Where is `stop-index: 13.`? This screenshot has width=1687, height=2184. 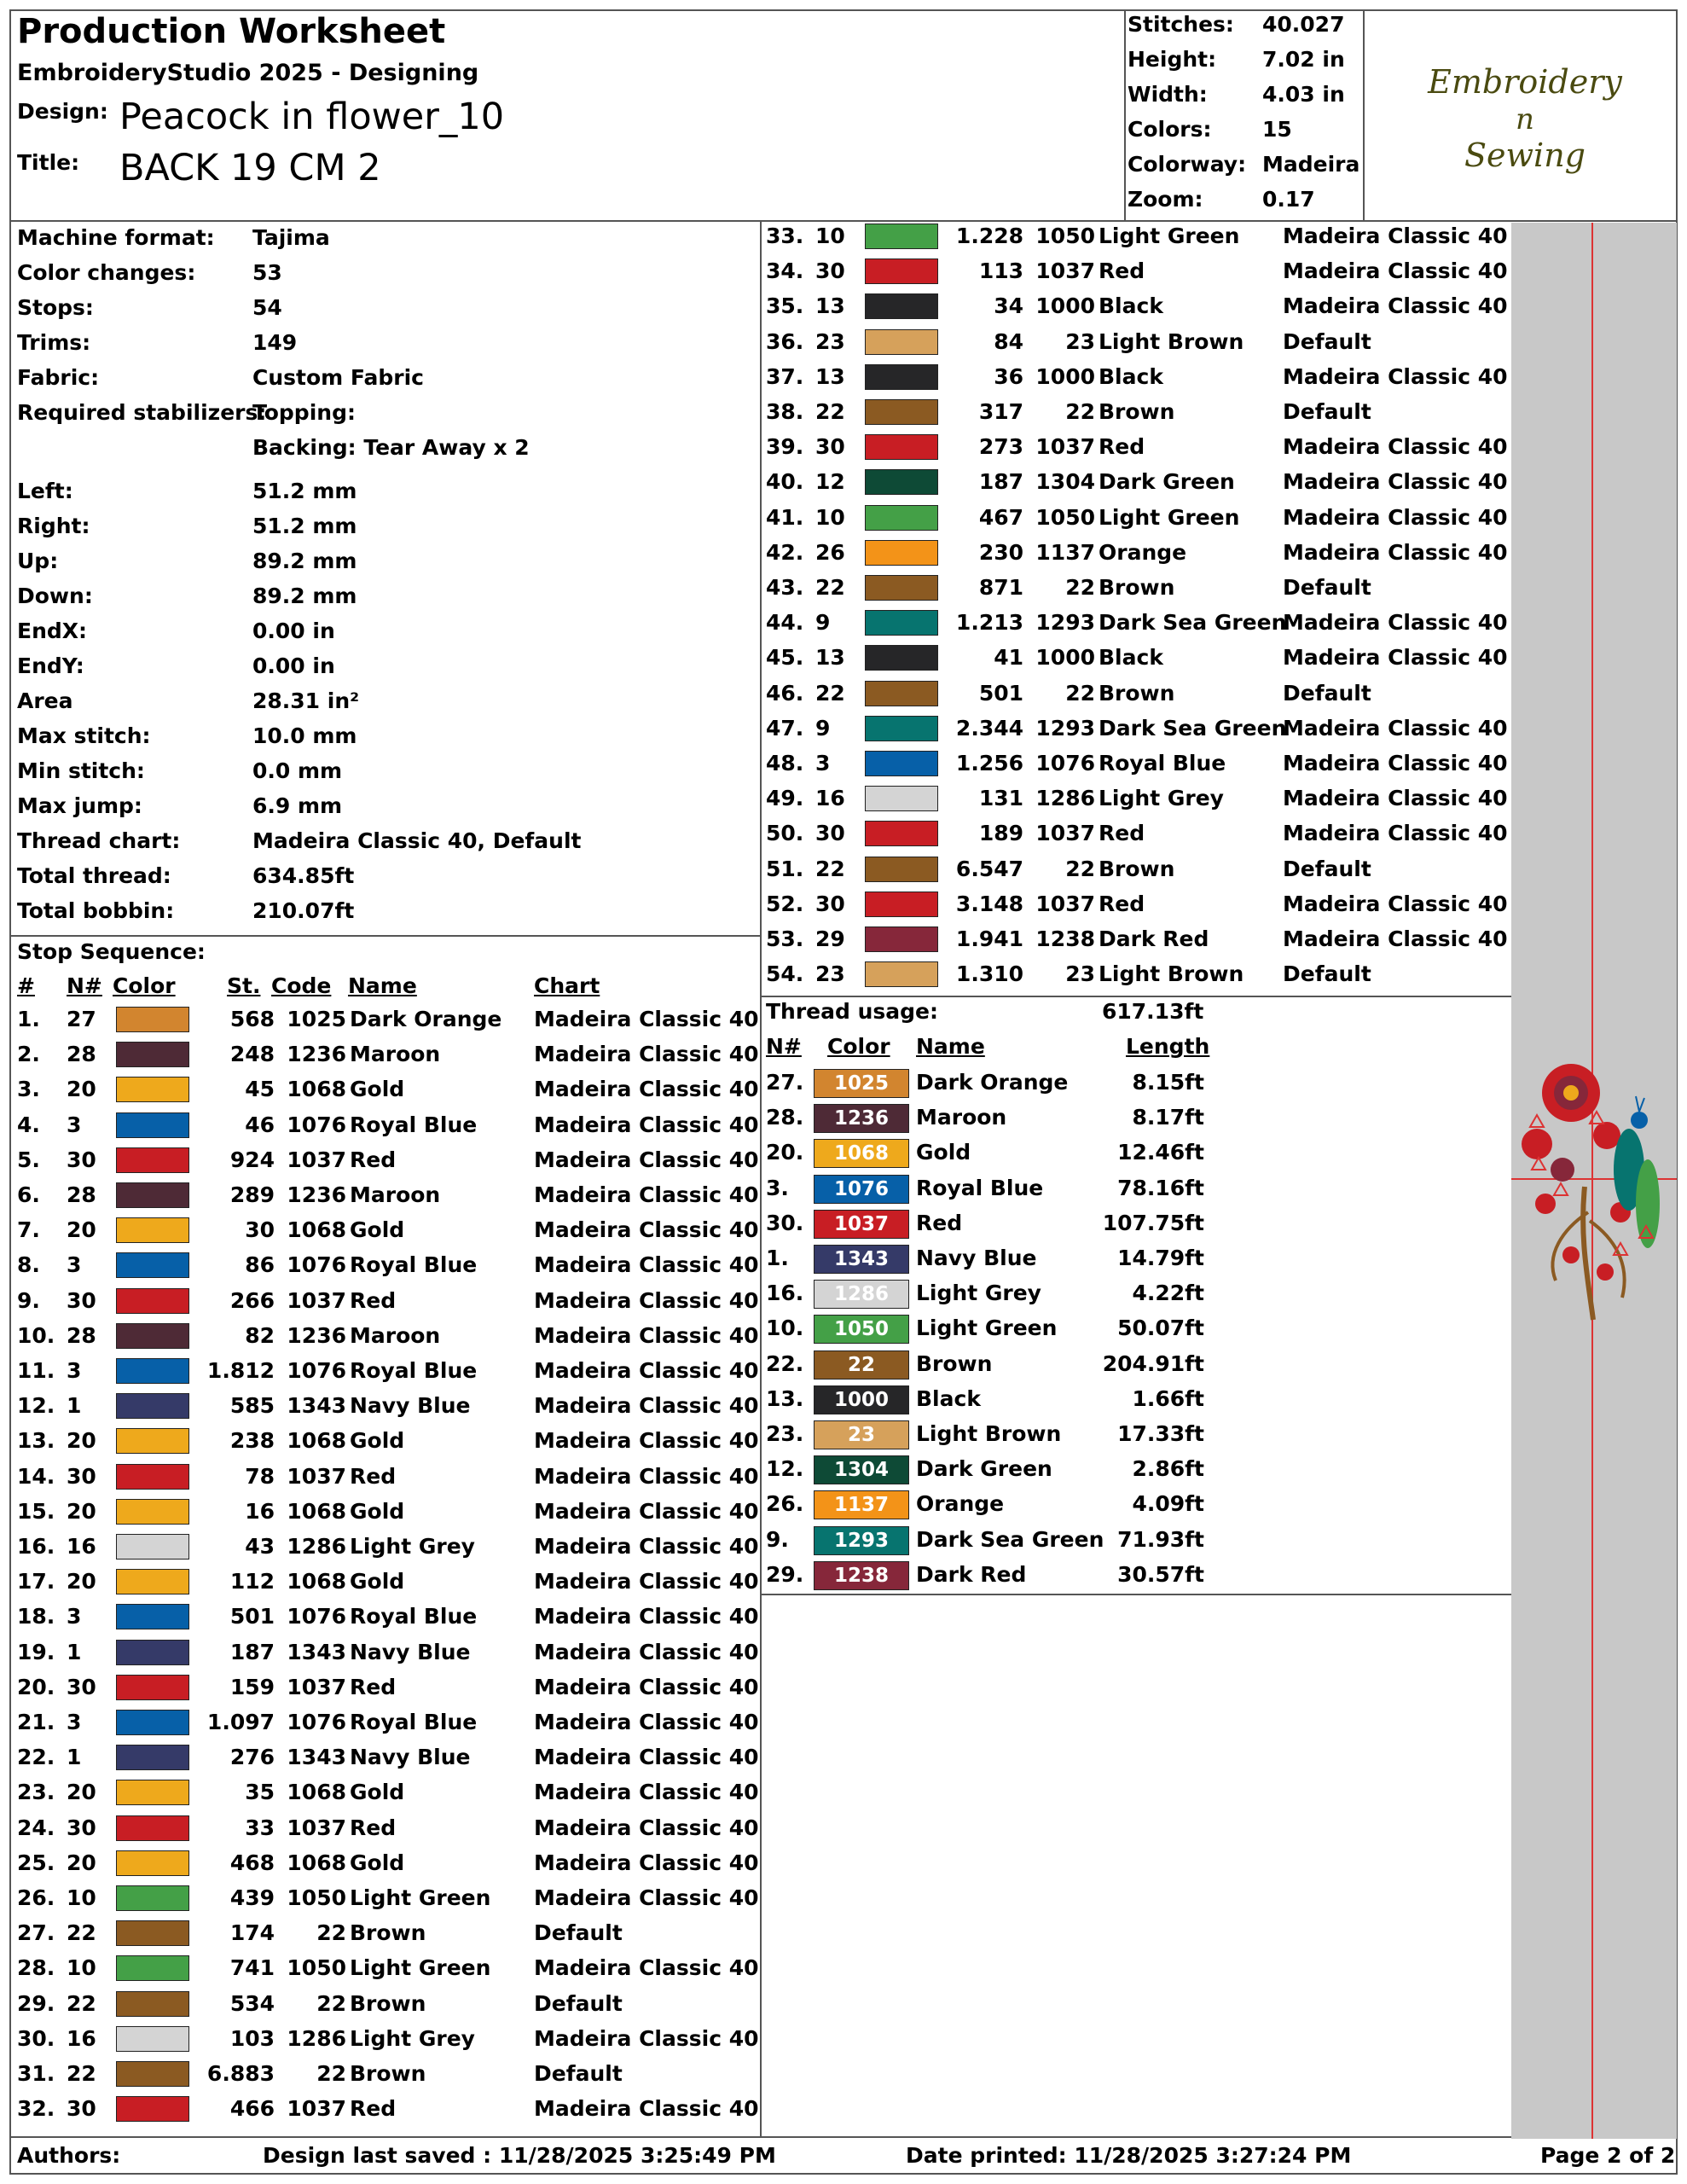
stop-index: 13. is located at coordinates (36, 1441).